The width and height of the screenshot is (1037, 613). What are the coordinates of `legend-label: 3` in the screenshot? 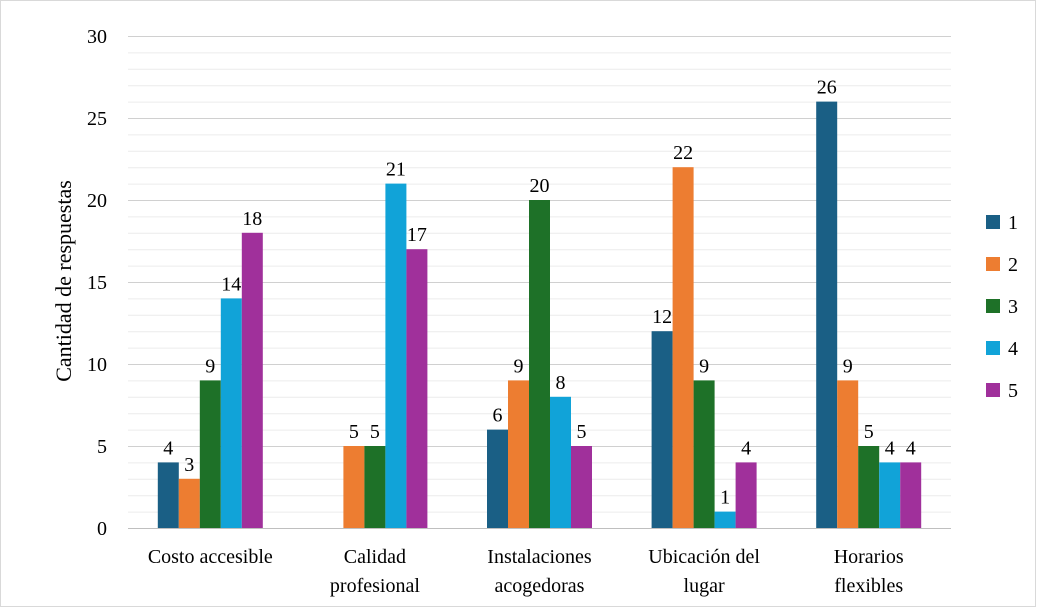 It's located at (1013, 307).